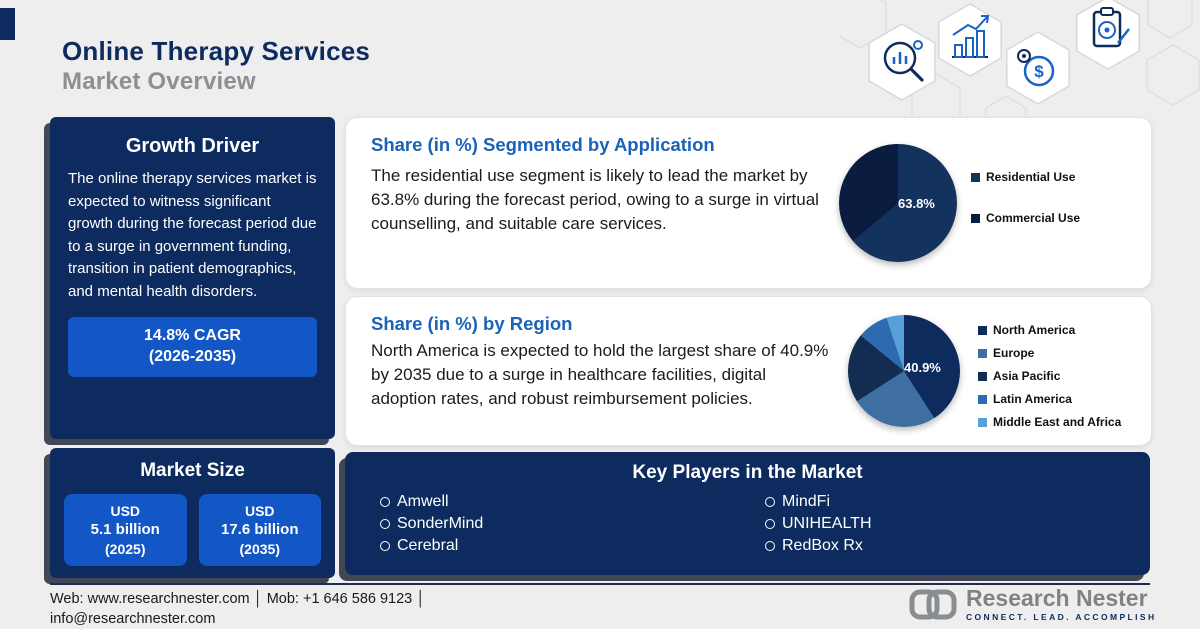  I want to click on region-pie-chart: 40.9%, so click(904, 371).